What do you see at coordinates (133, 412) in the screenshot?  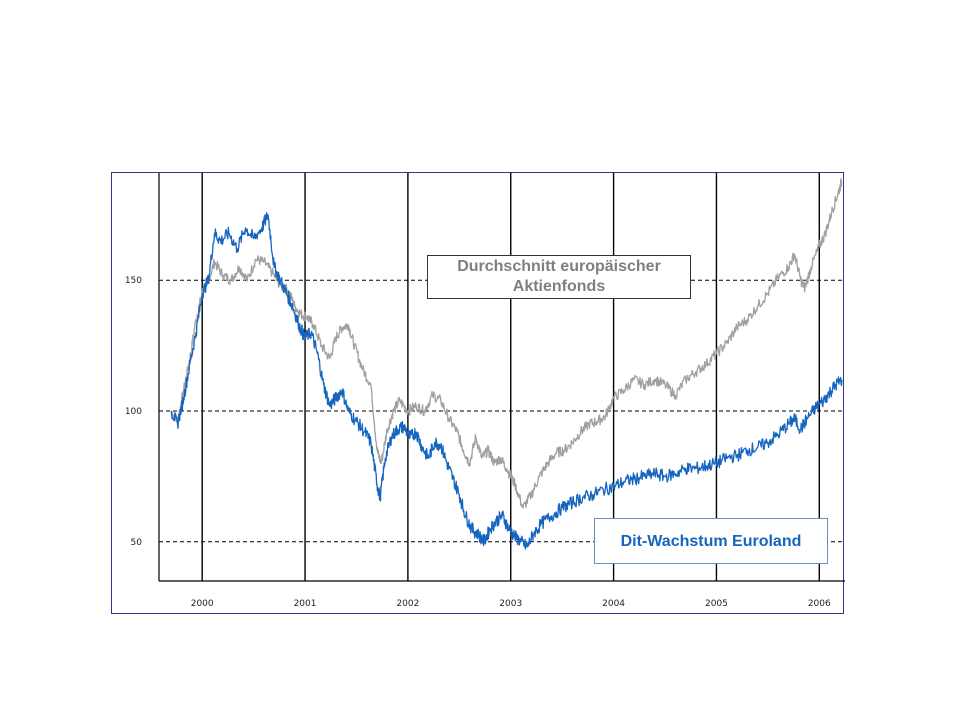 I see `y-tick-label: 100` at bounding box center [133, 412].